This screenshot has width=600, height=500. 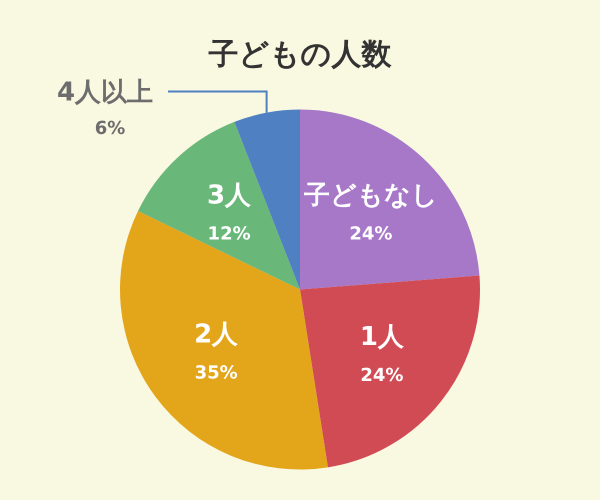 I want to click on slice-label: 3人, so click(x=229, y=195).